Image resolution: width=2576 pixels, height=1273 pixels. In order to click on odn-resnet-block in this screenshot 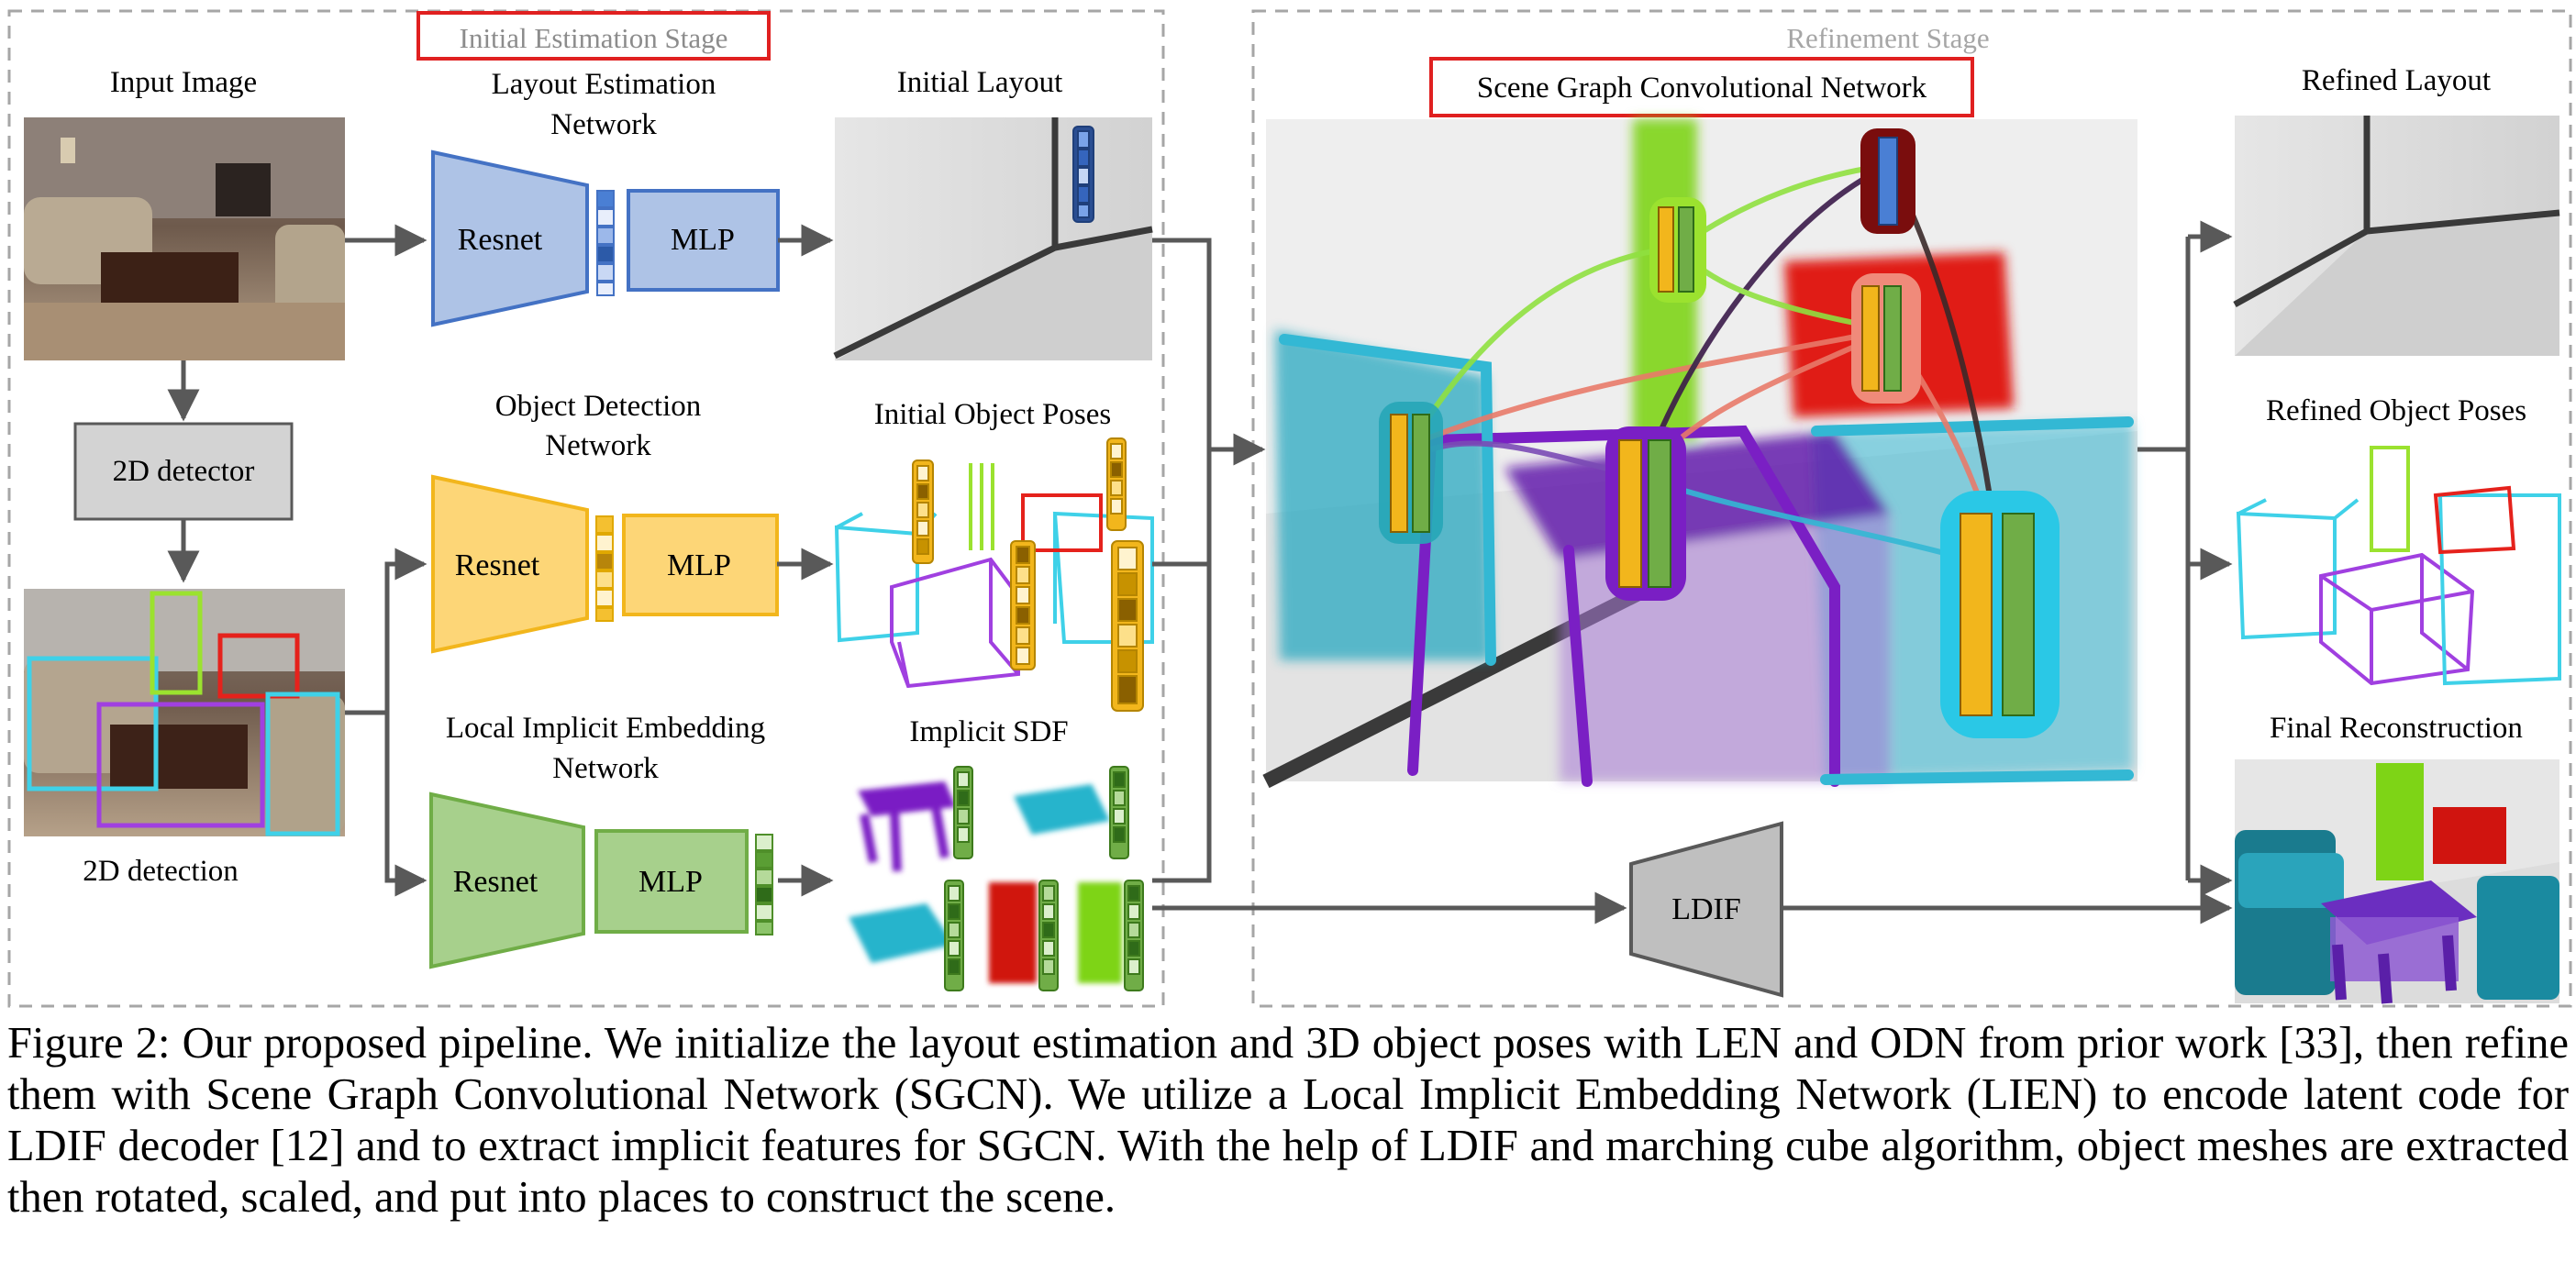, I will do `click(510, 564)`.